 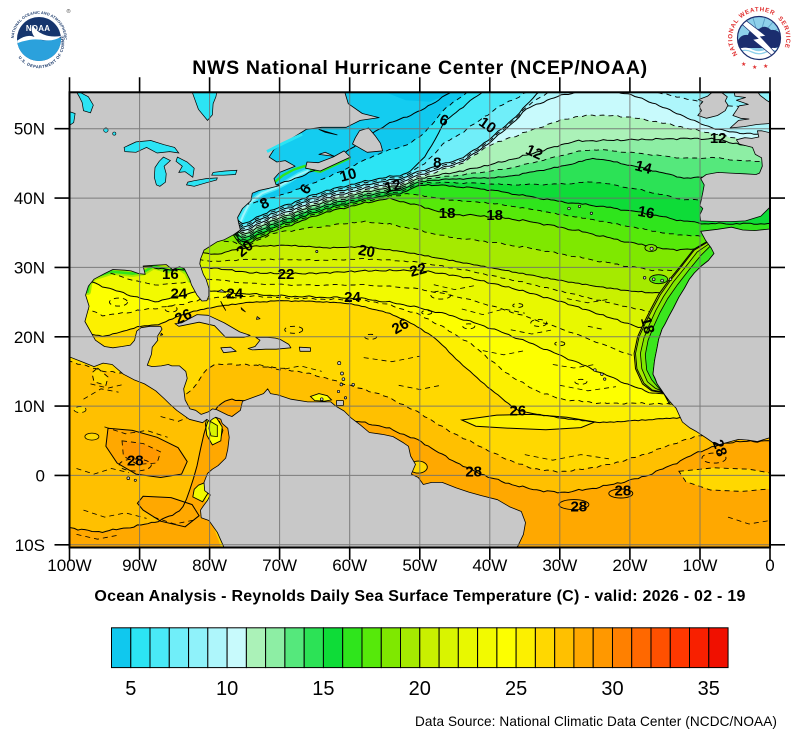 What do you see at coordinates (139, 565) in the screenshot?
I see `svg-text: 90W` at bounding box center [139, 565].